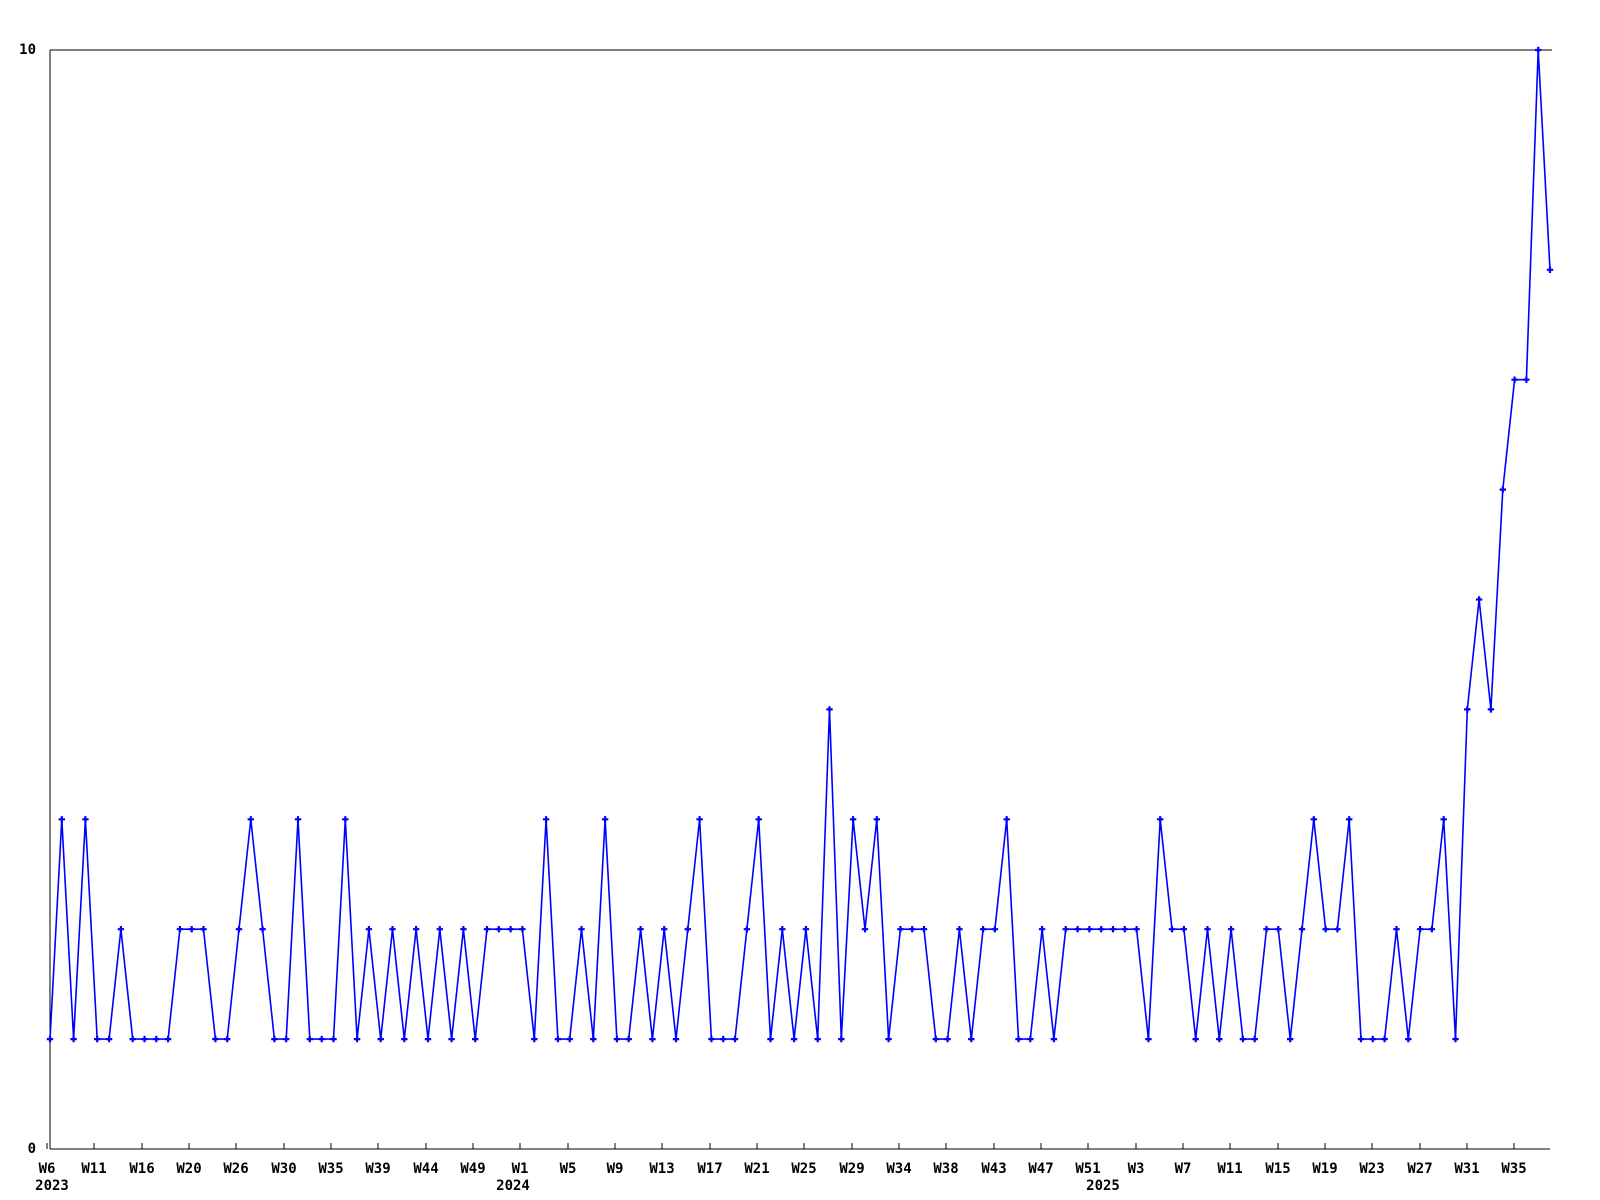 The image size is (1600, 1200). What do you see at coordinates (235, 1169) in the screenshot?
I see `x-tick-label: W26` at bounding box center [235, 1169].